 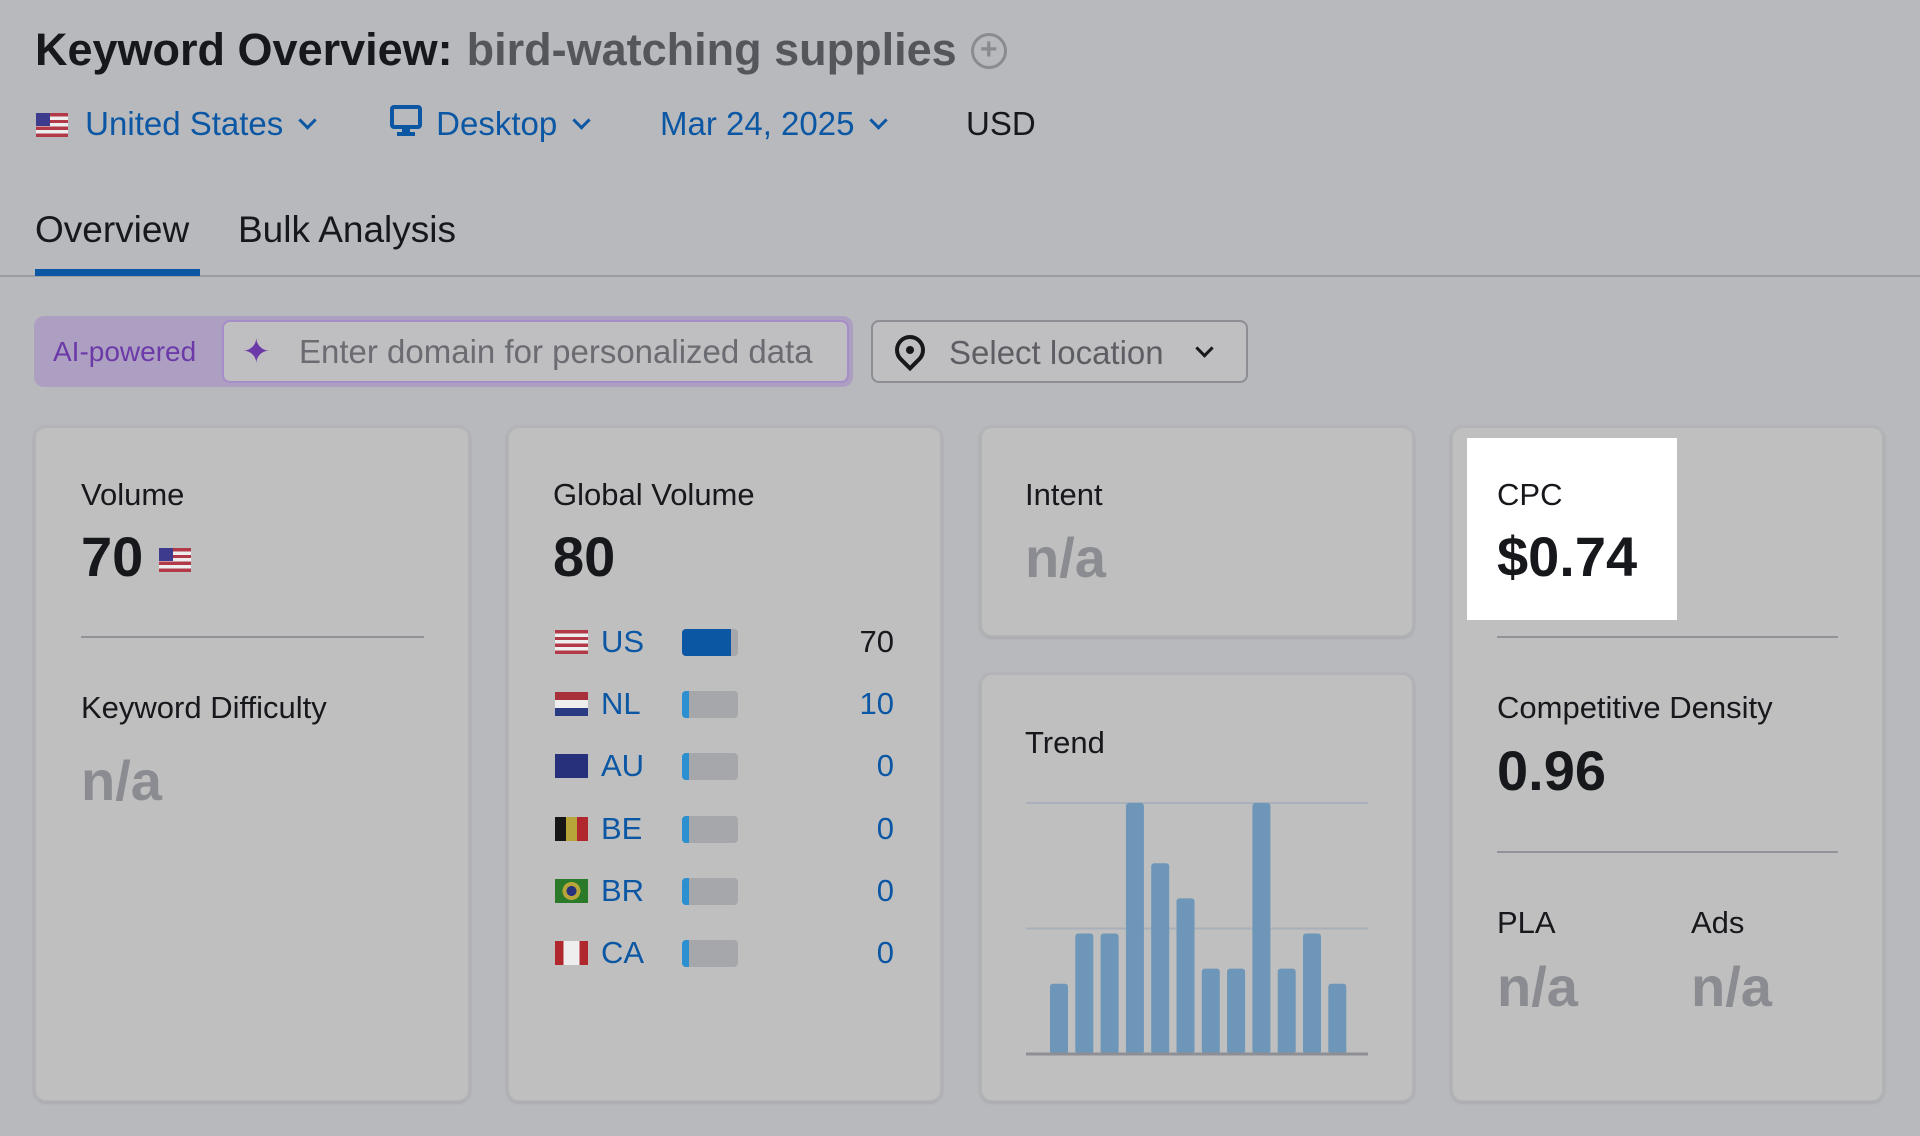 I want to click on country-select: United States, so click(x=176, y=124).